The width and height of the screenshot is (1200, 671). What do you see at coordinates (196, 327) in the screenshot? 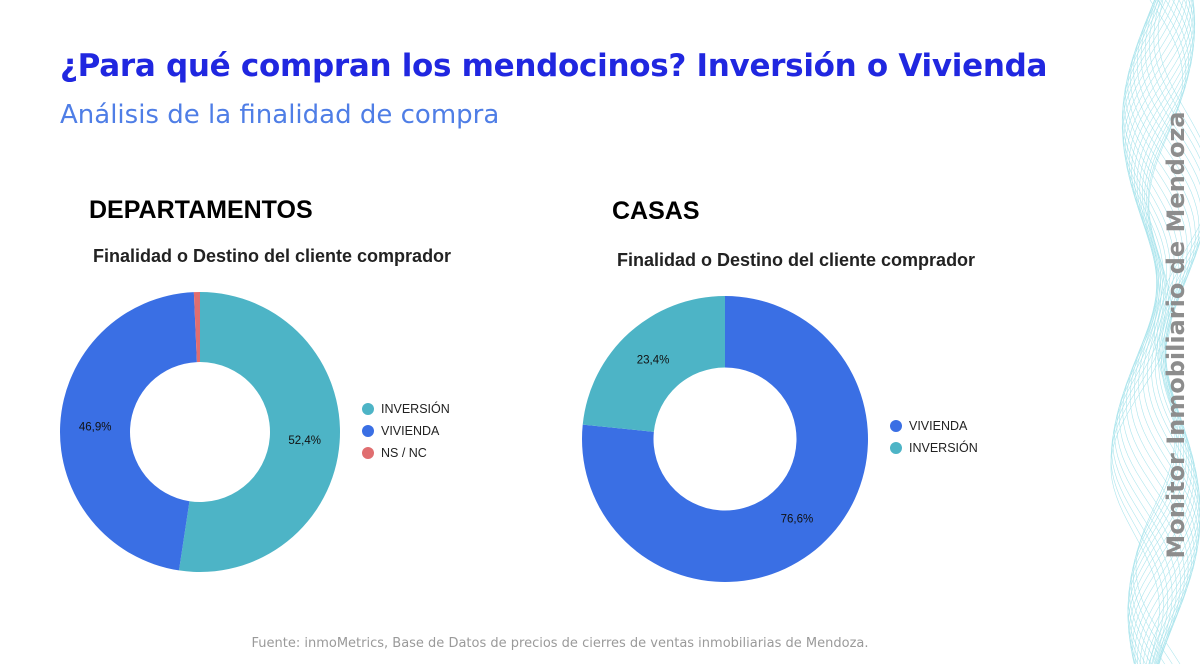
I see `slice-ns-nc` at bounding box center [196, 327].